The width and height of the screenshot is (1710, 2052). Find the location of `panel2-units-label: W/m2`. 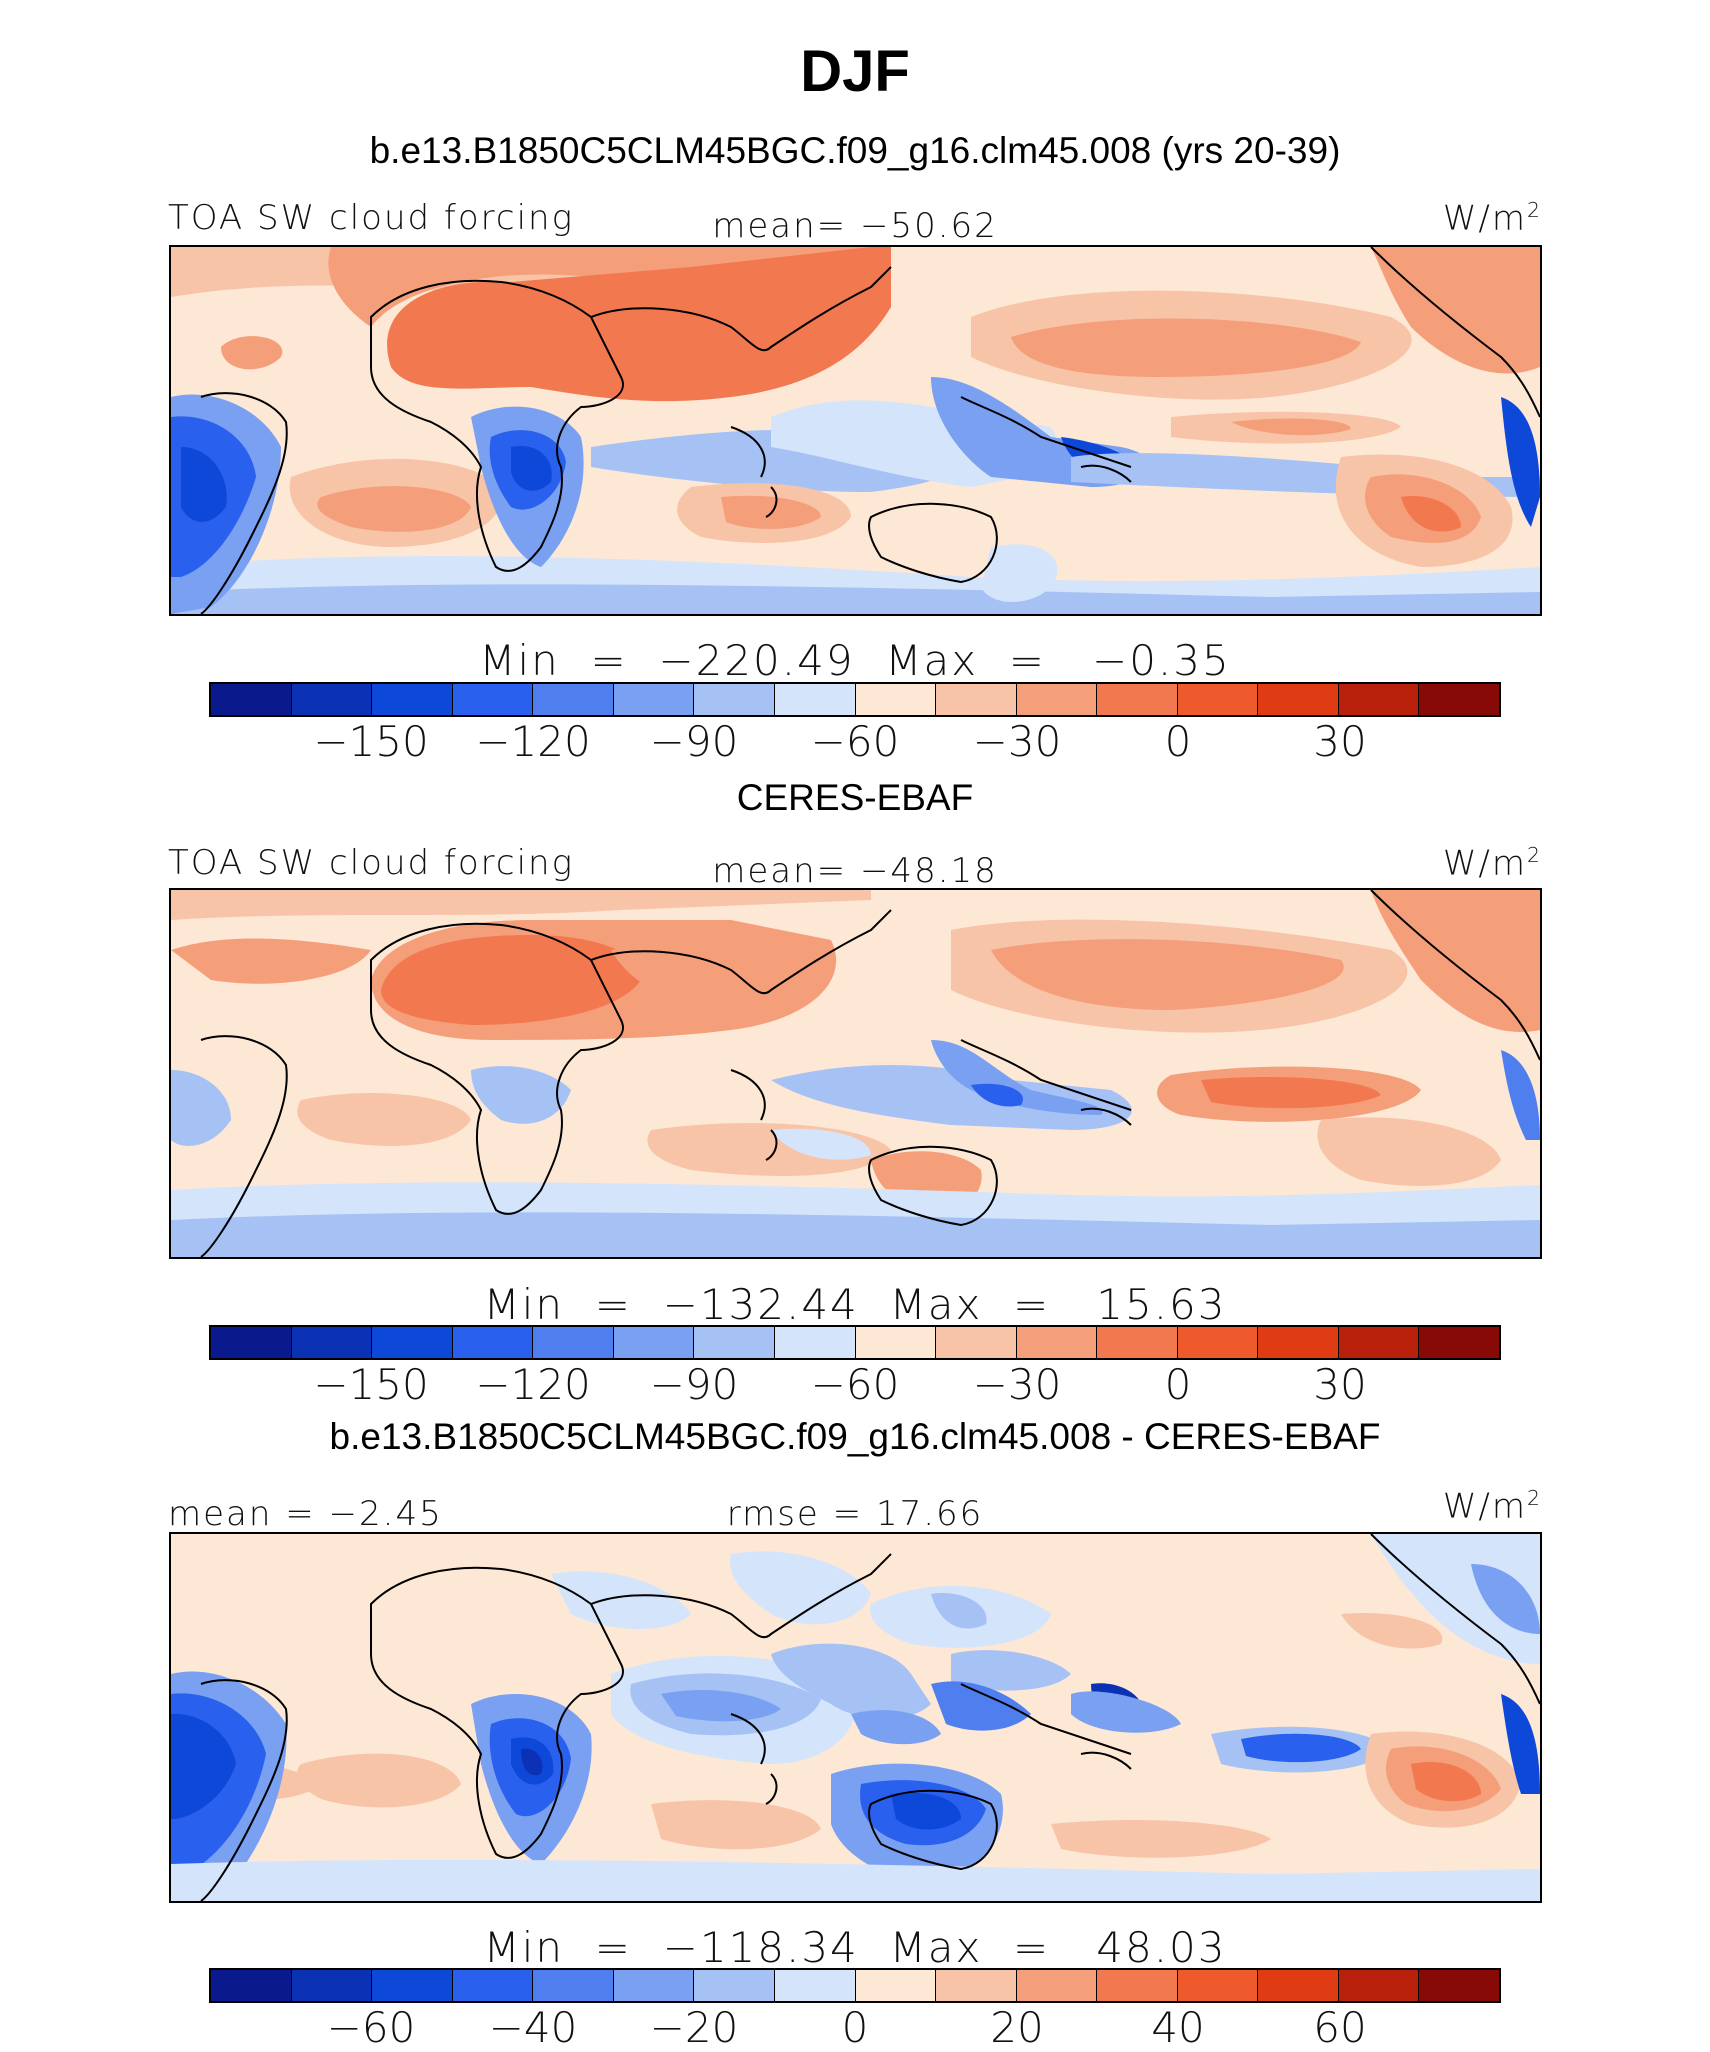

panel2-units-label: W/m2 is located at coordinates (1492, 863).